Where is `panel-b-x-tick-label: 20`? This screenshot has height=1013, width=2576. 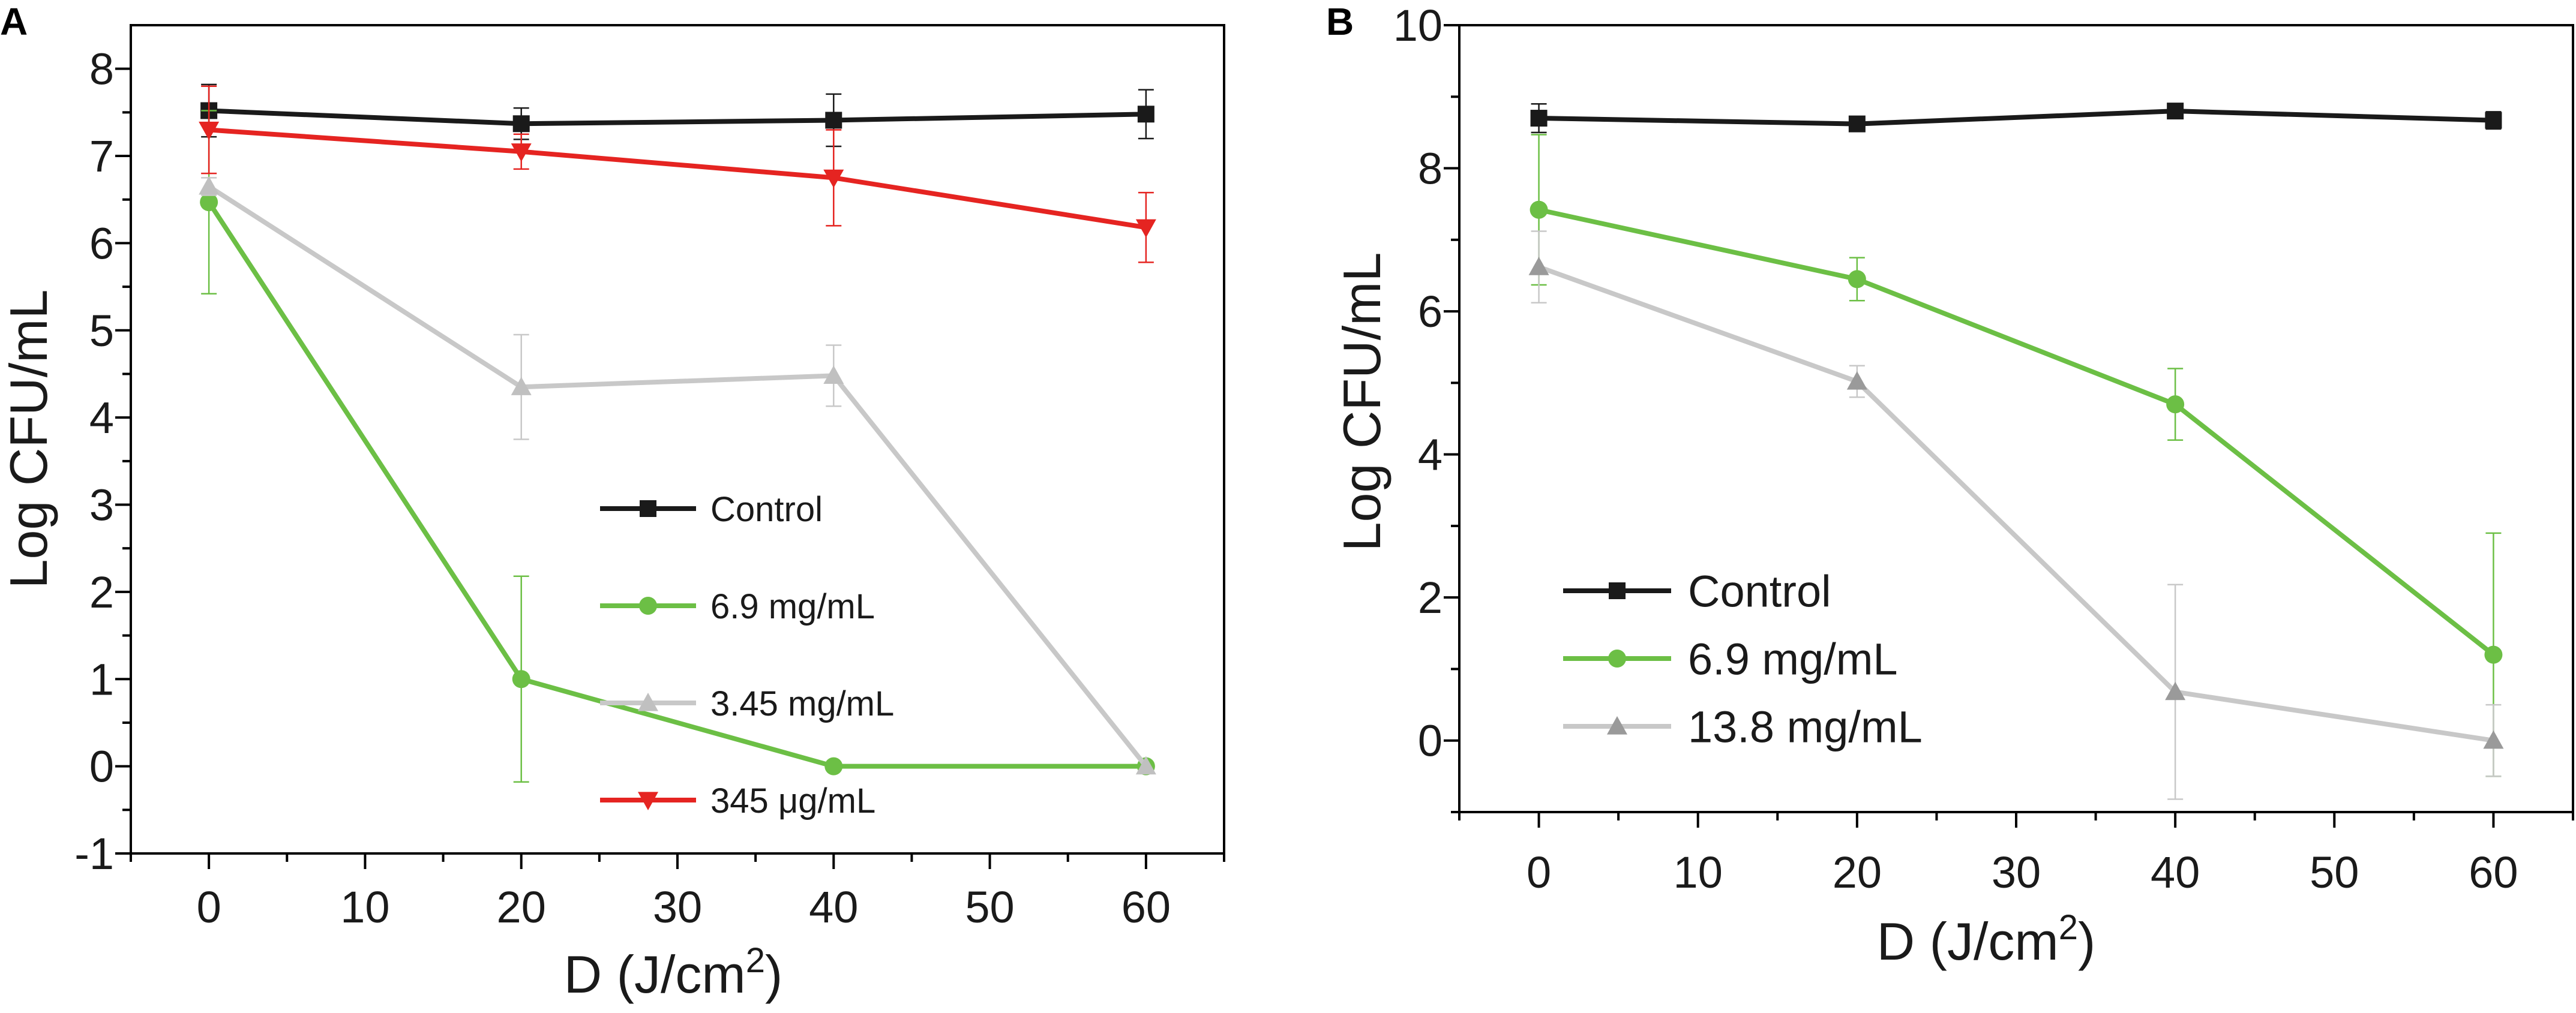 panel-b-x-tick-label: 20 is located at coordinates (1857, 872).